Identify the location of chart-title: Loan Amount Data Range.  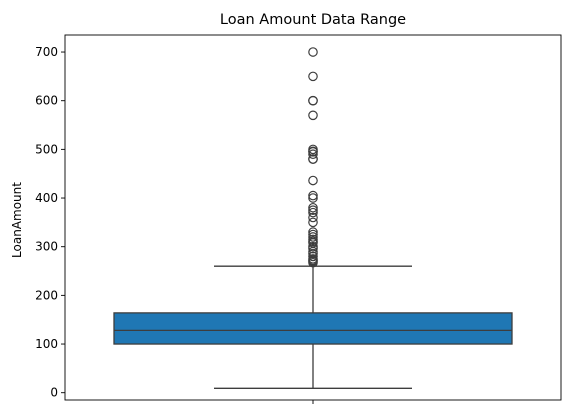
(313, 20).